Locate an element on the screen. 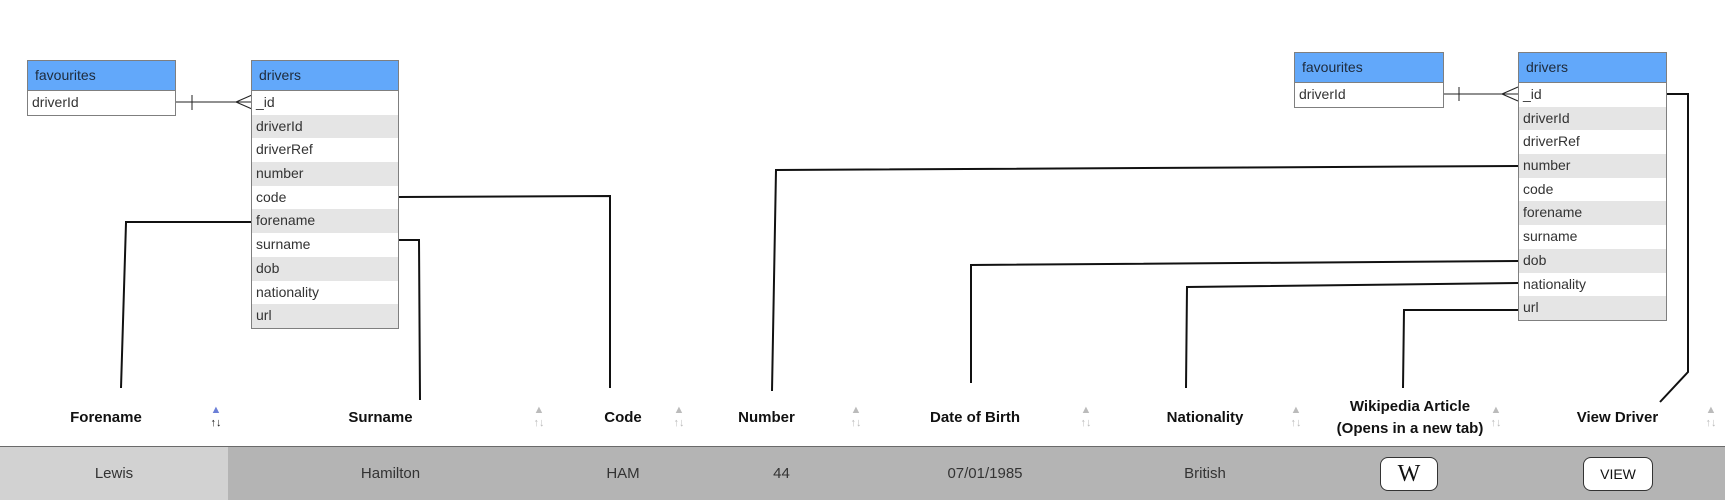 The image size is (1725, 500). view-driver-button: VIEW is located at coordinates (1618, 474).